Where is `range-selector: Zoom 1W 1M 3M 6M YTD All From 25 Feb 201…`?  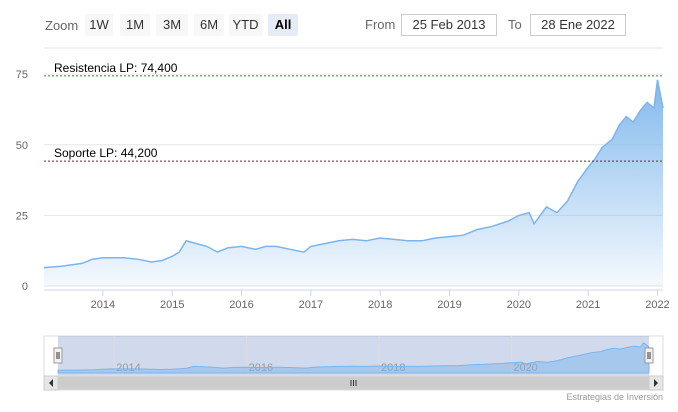
range-selector: Zoom 1W 1M 3M 6M YTD All From 25 Feb 201… is located at coordinates (339, 25).